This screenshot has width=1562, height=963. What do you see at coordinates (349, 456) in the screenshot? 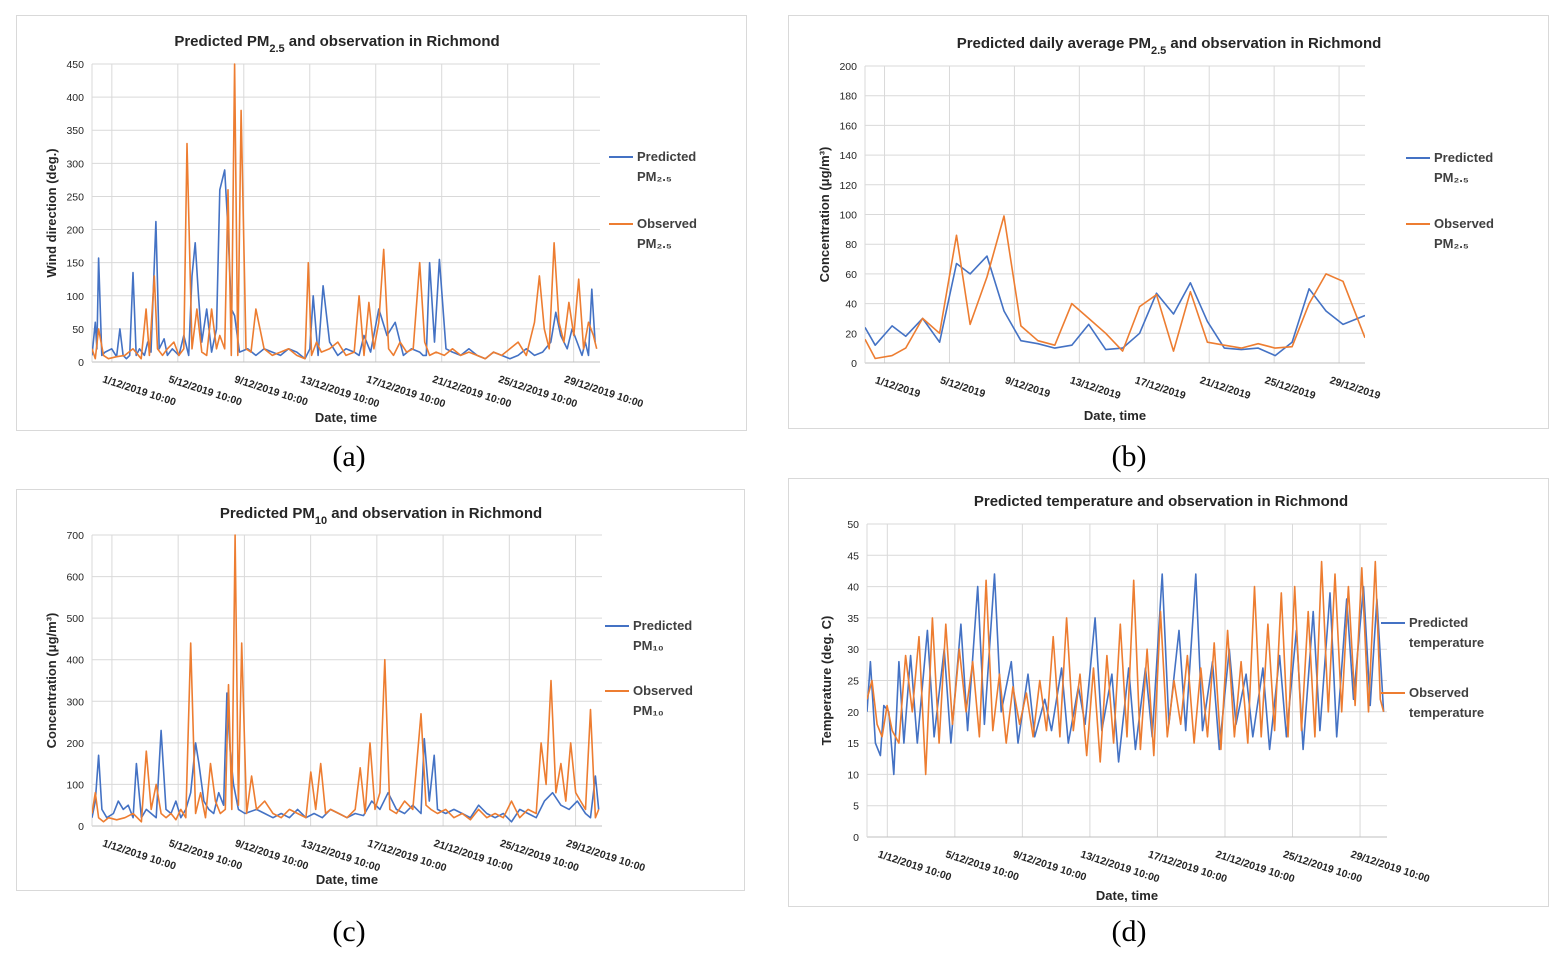
I see `caption-a: (a)` at bounding box center [349, 456].